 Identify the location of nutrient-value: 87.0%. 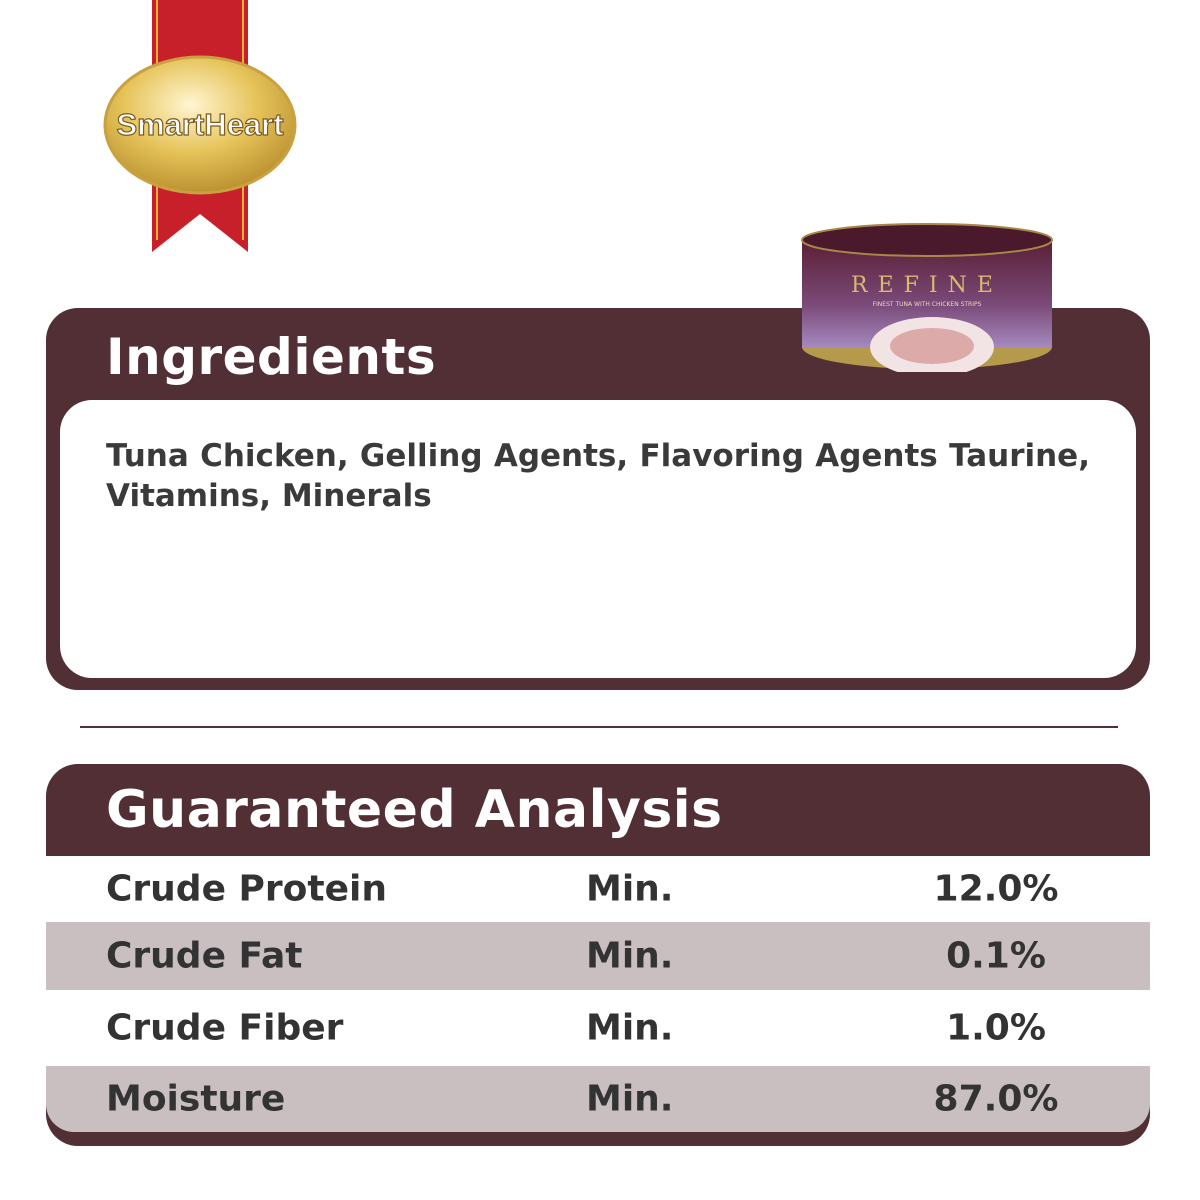
(996, 1099).